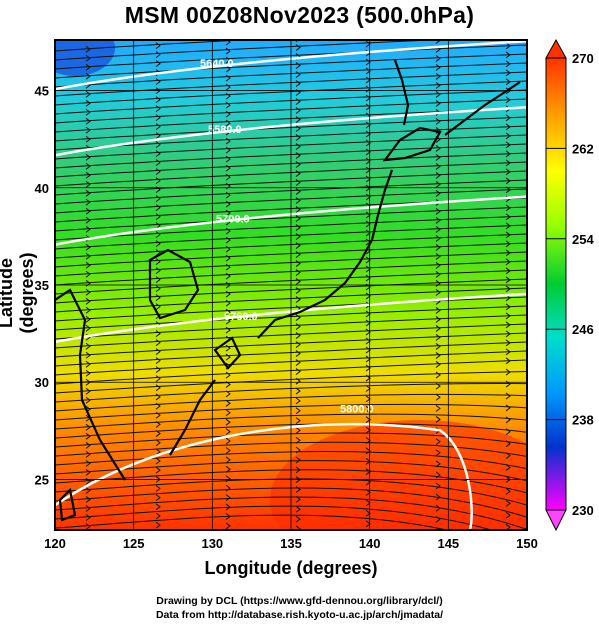 This screenshot has height=625, width=599. I want to click on contour-line, so click(291, 318).